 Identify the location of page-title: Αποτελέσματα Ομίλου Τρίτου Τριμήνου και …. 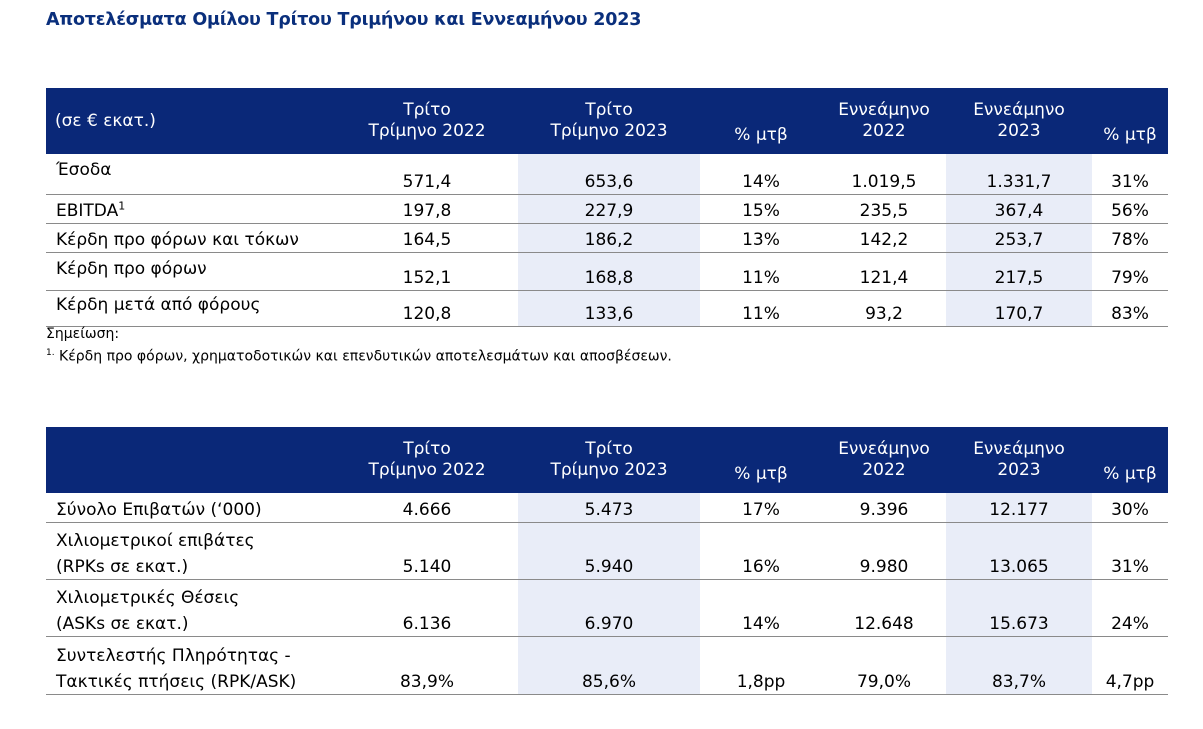
(344, 20).